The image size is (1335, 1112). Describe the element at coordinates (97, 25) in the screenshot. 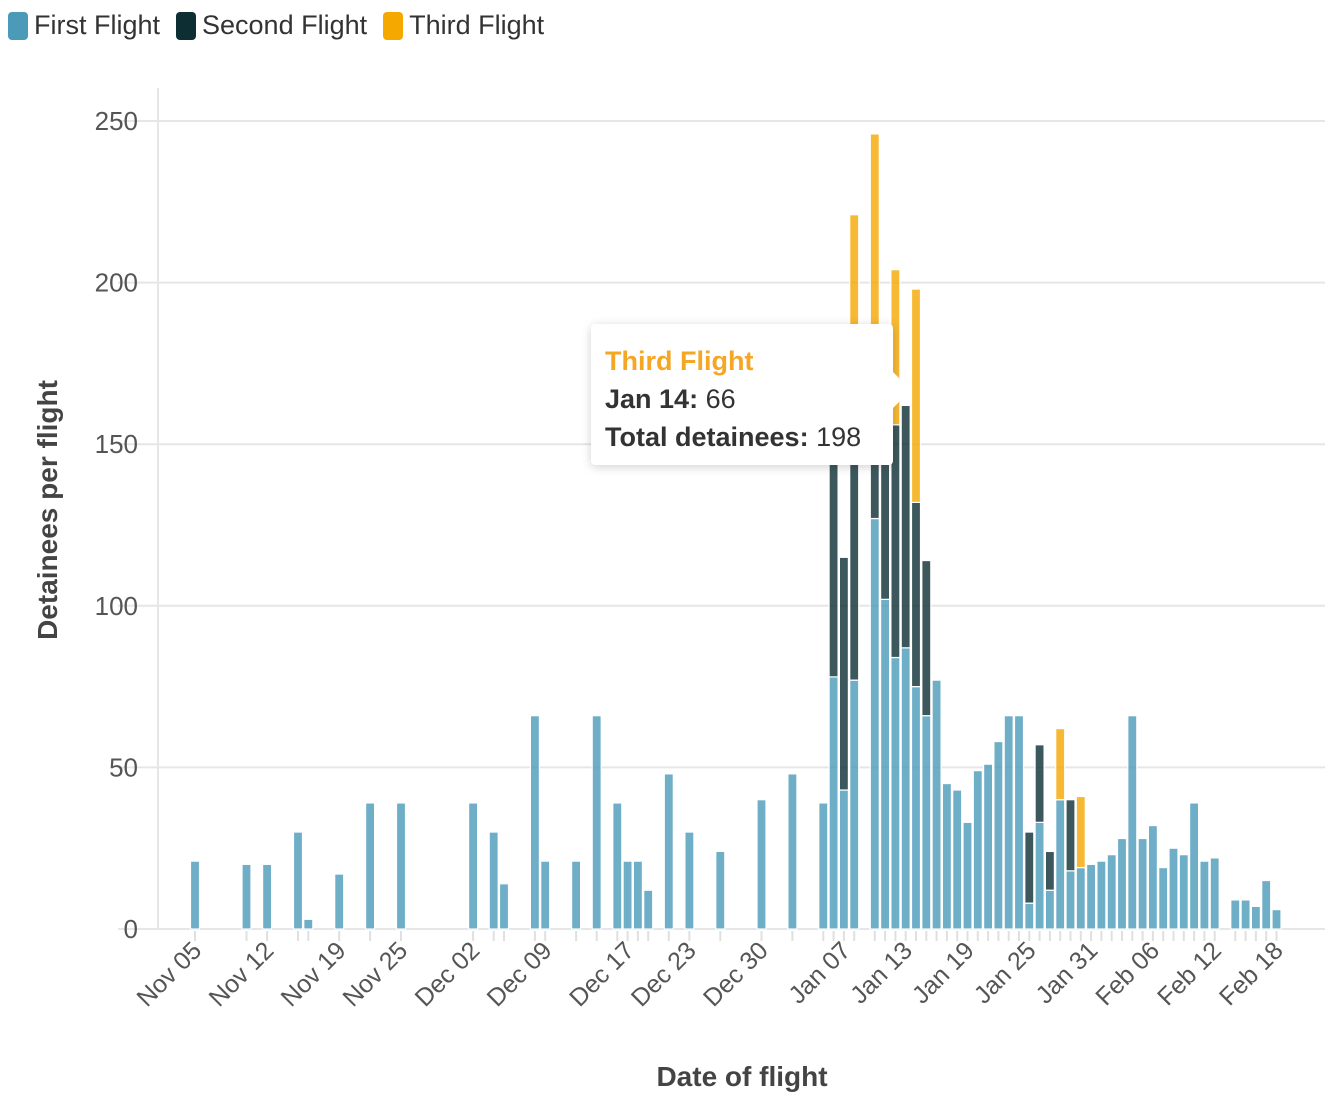

I see `legend-label: First Flight` at that location.